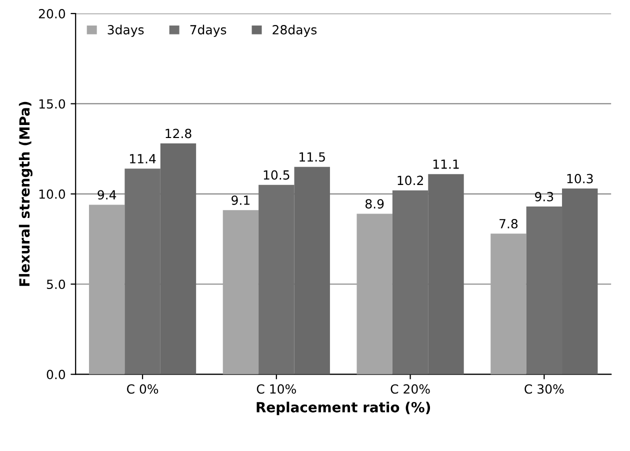  What do you see at coordinates (179, 133) in the screenshot?
I see `data-label: 12.8` at bounding box center [179, 133].